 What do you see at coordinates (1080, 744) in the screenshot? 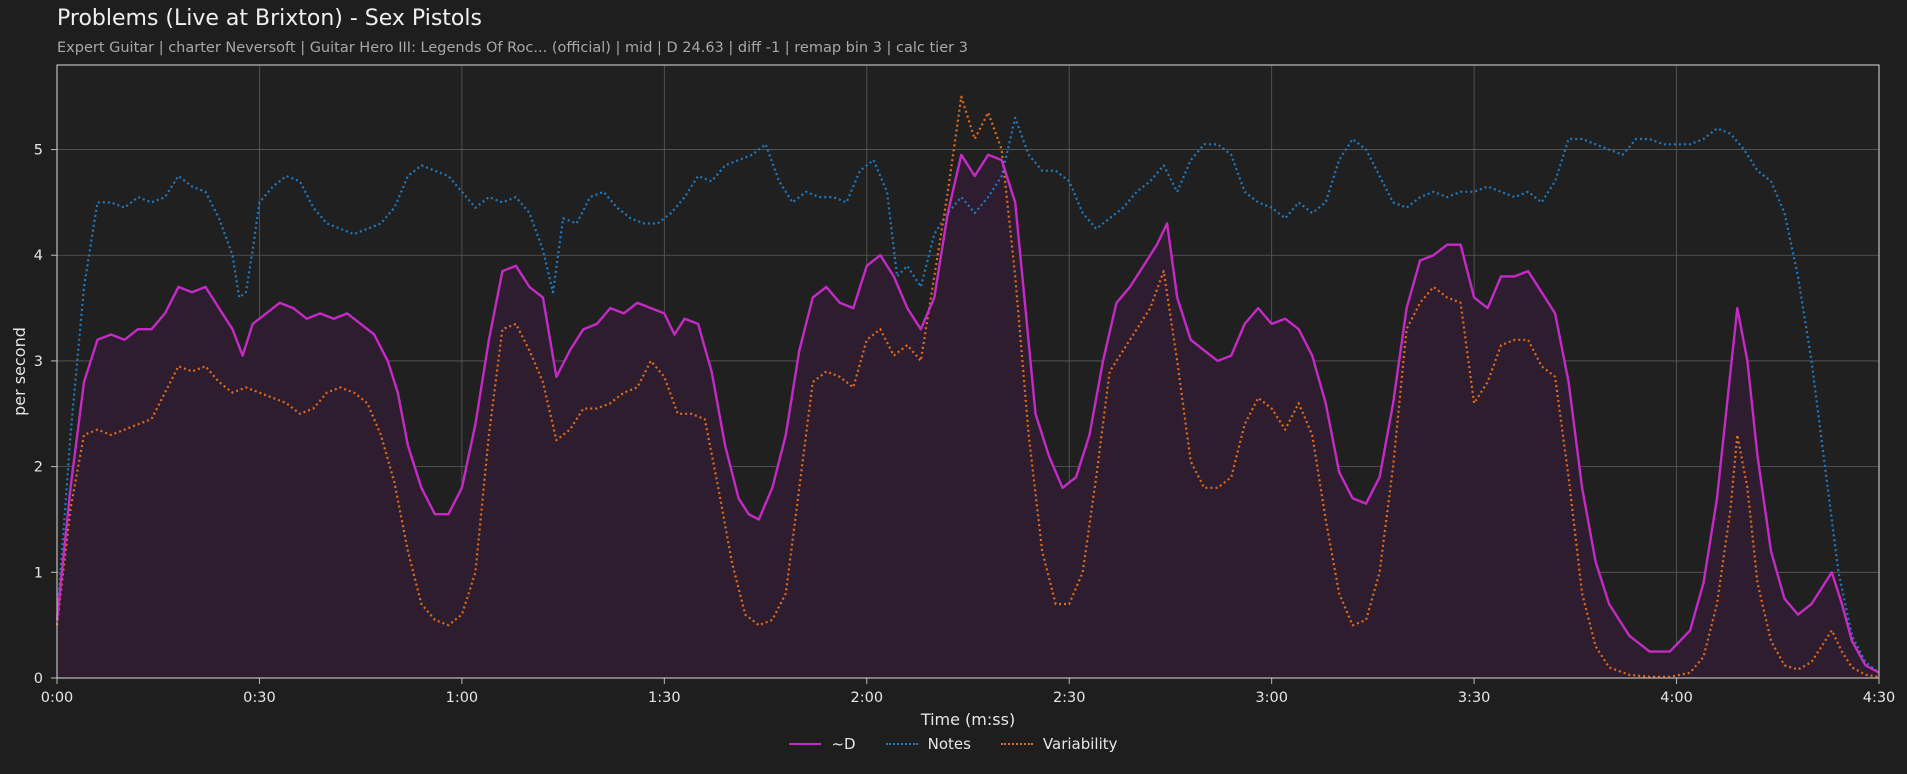
I see `legend-label: Variability` at bounding box center [1080, 744].